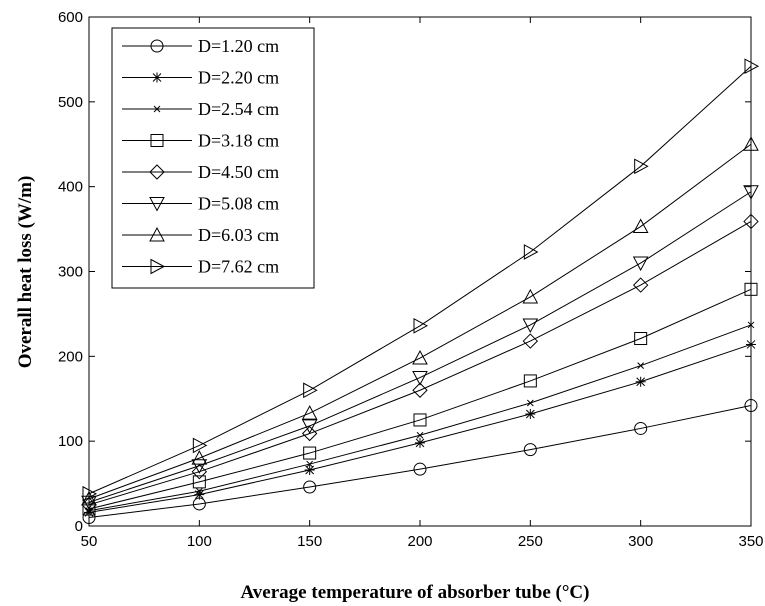  I want to click on legend-label: D=6.03 cm, so click(238, 235).